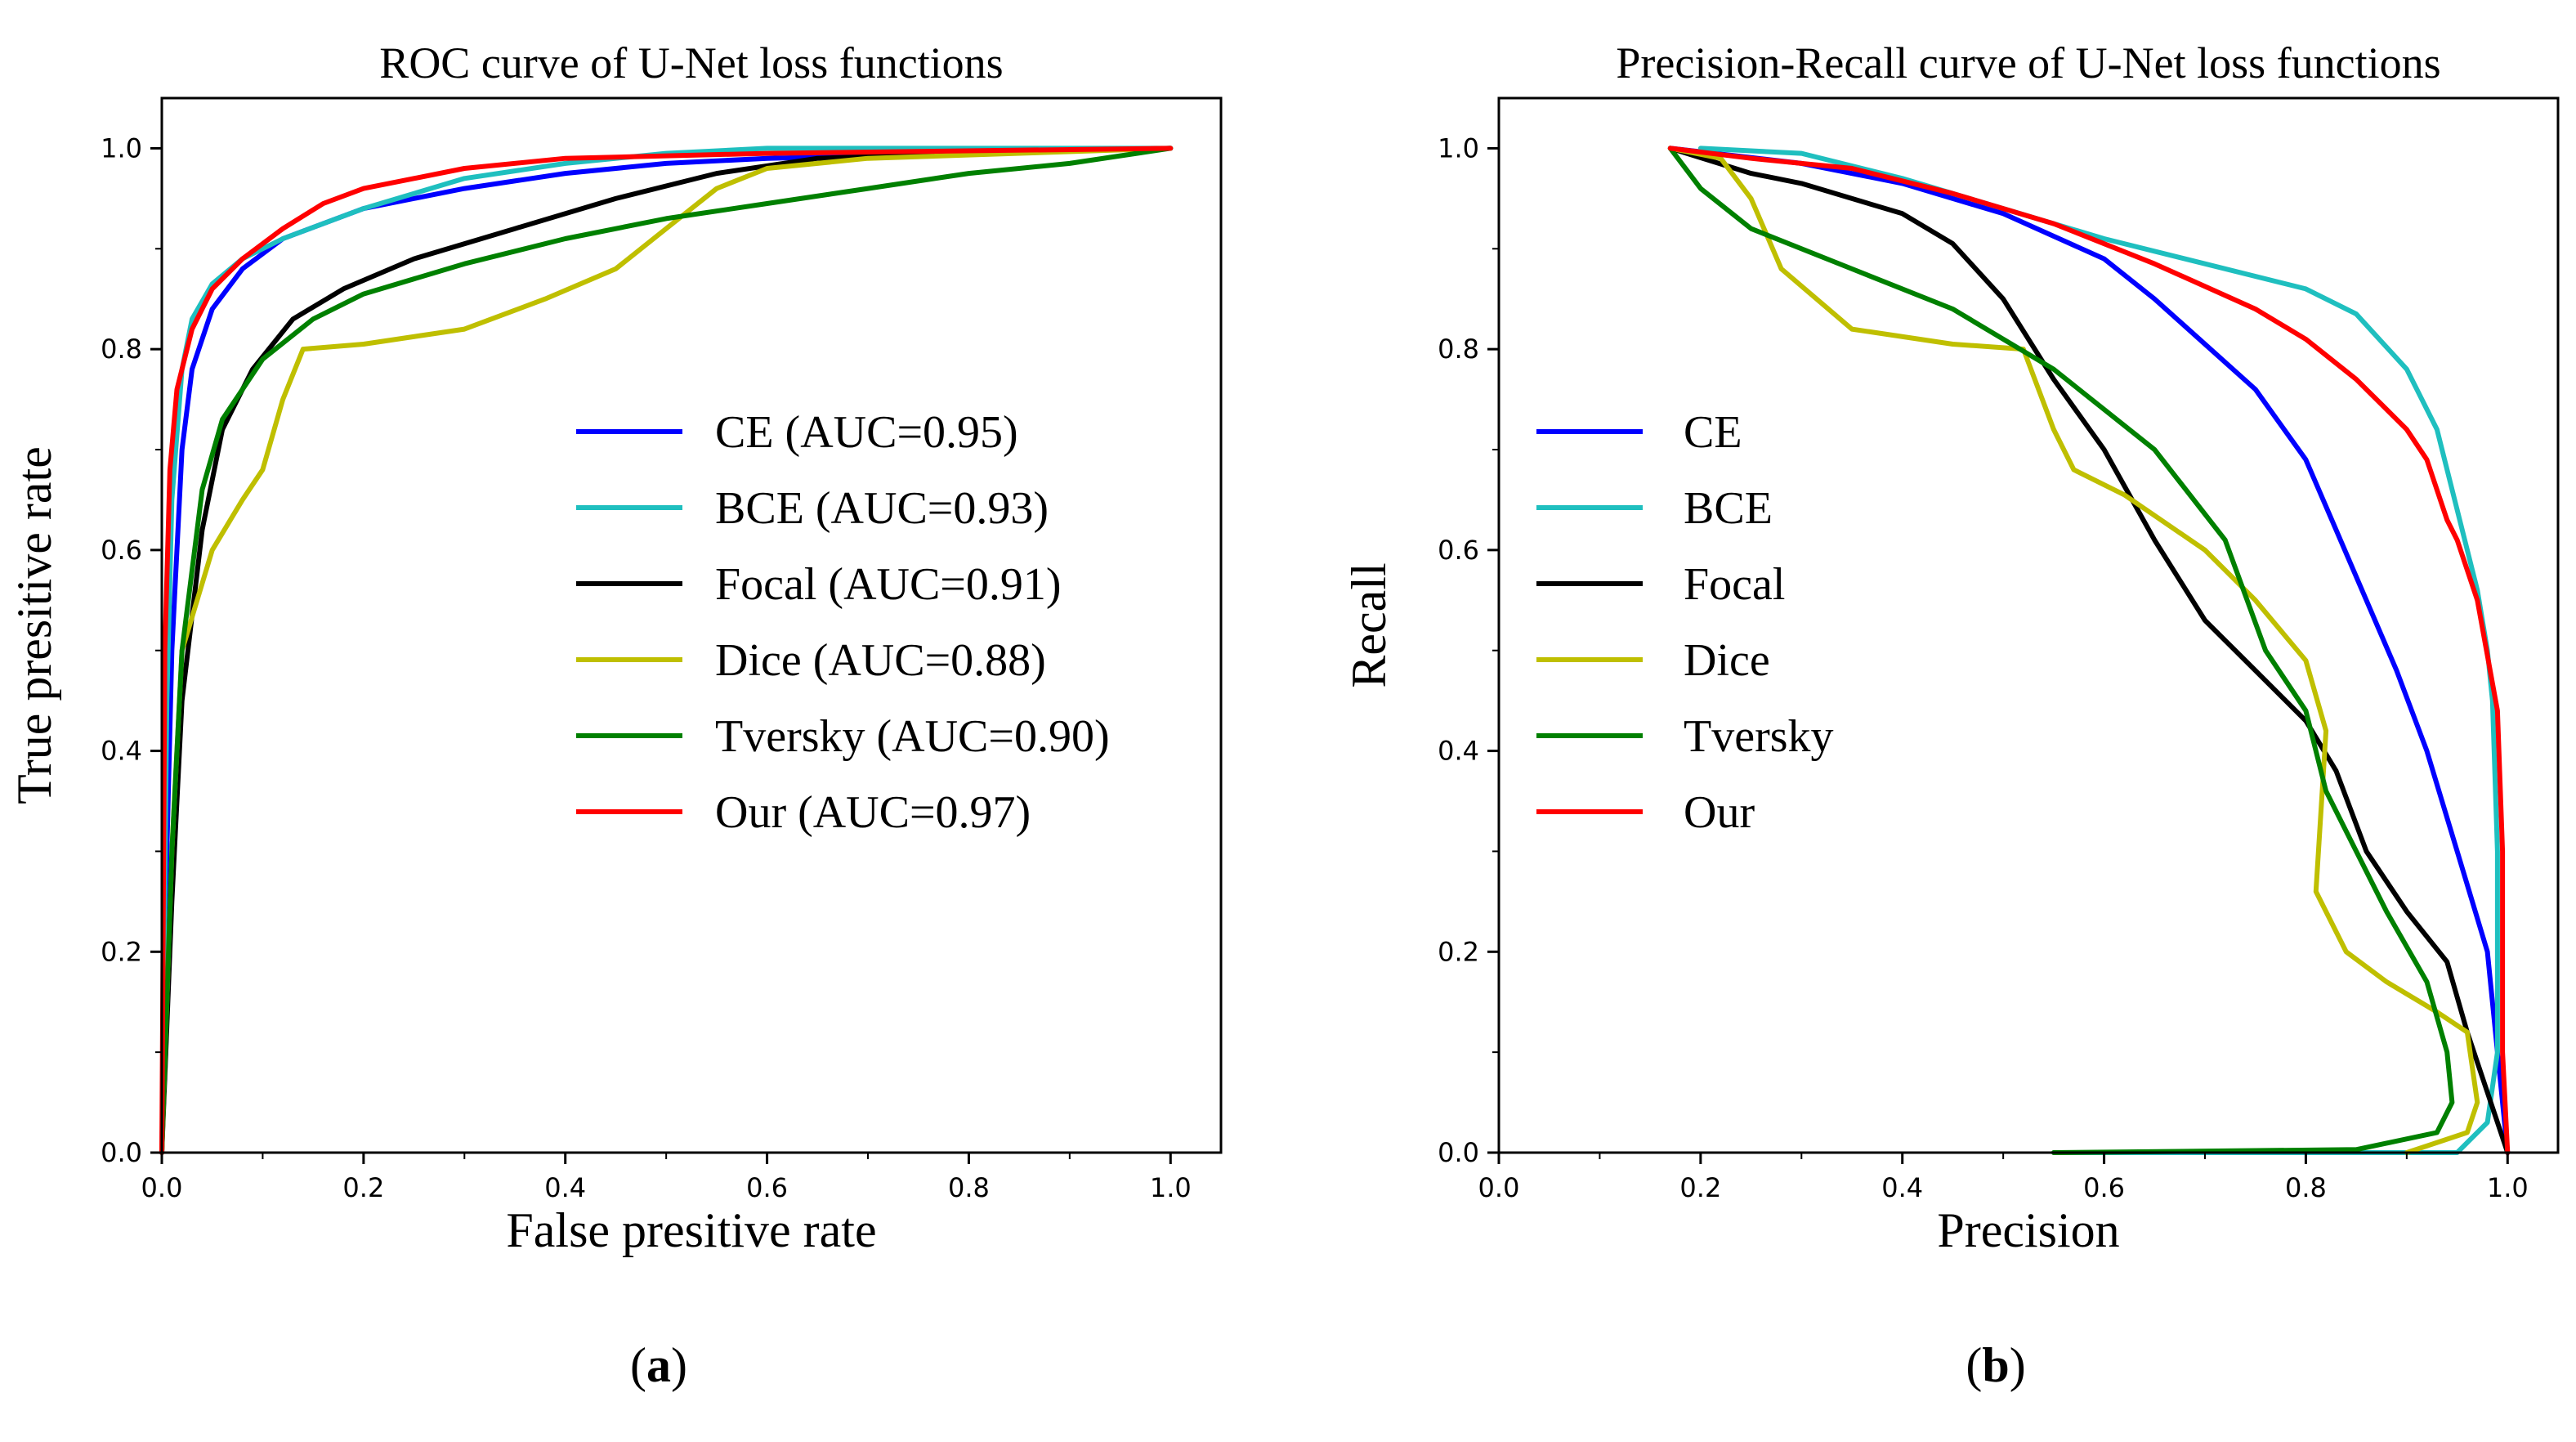  Describe the element at coordinates (1735, 584) in the screenshot. I see `legend-entry: Focal` at that location.